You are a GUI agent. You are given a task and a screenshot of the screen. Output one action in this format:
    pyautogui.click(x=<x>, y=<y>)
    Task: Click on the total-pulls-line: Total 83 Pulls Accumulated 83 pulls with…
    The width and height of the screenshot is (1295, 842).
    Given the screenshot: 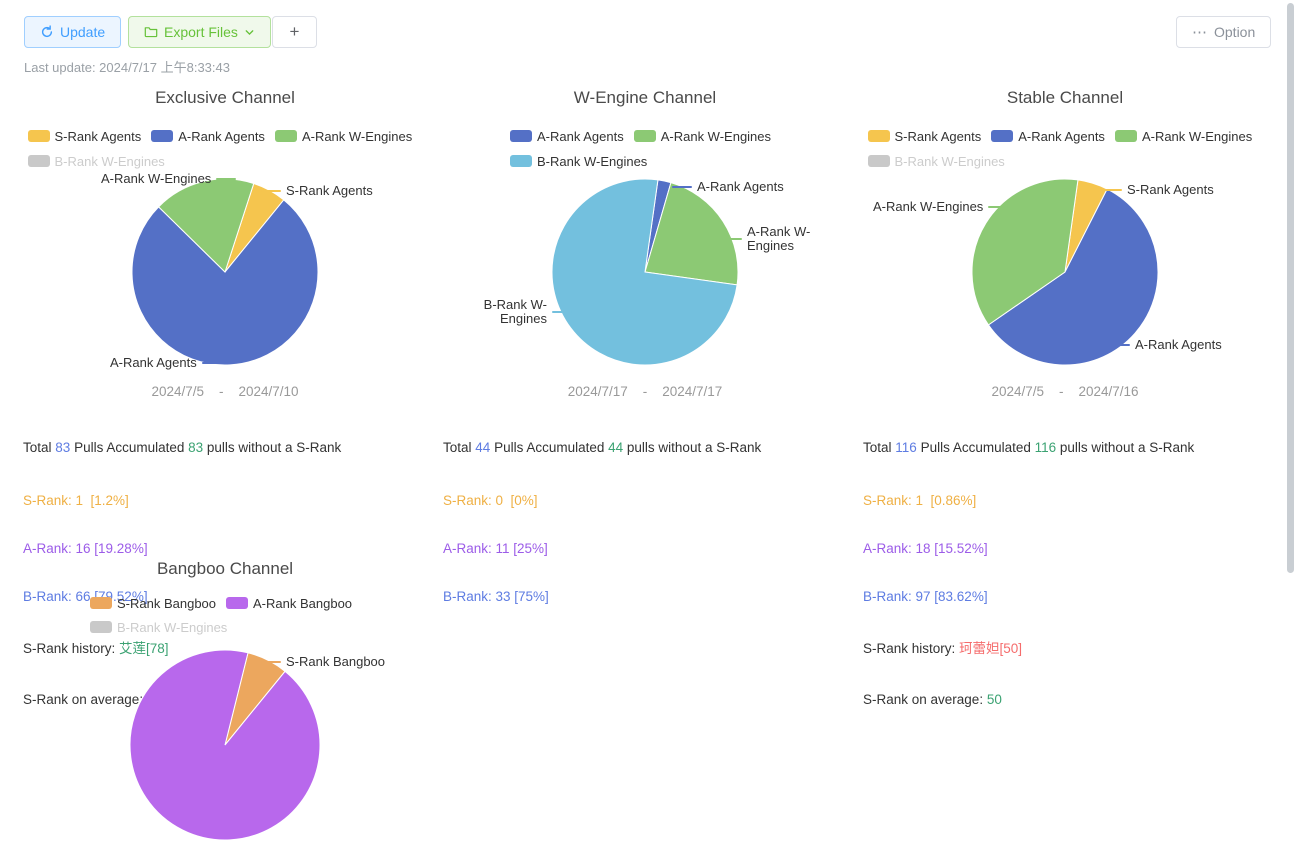 What is the action you would take?
    pyautogui.click(x=182, y=447)
    